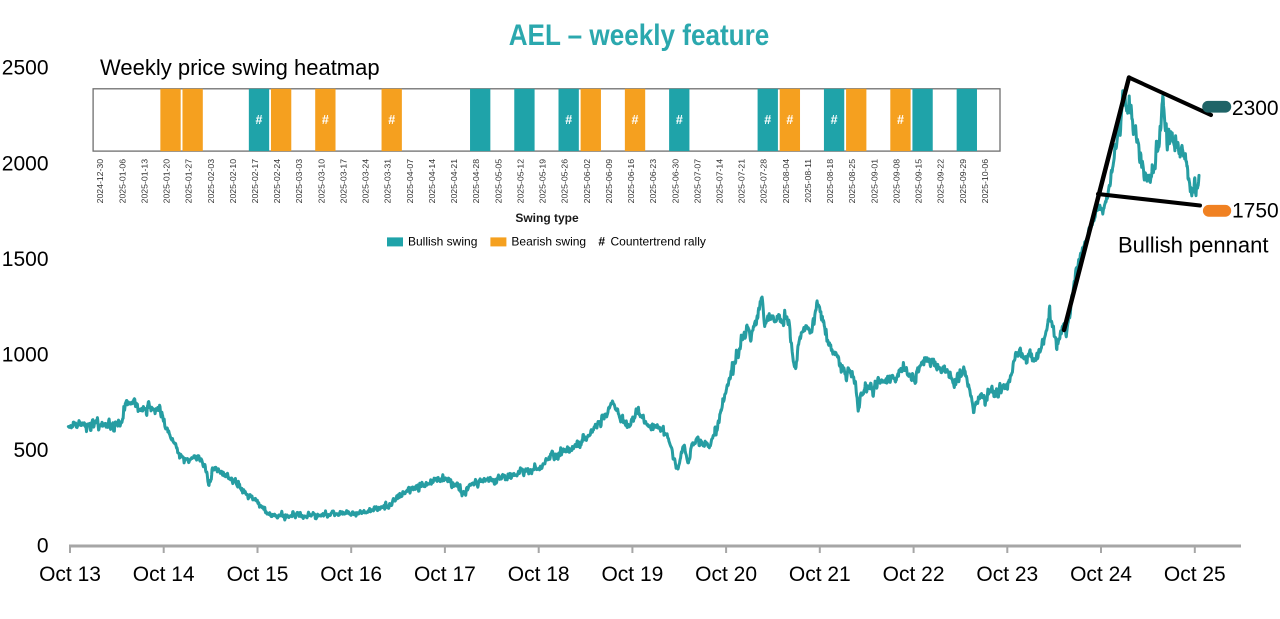  I want to click on svg-text: 2025-03-17, so click(344, 181).